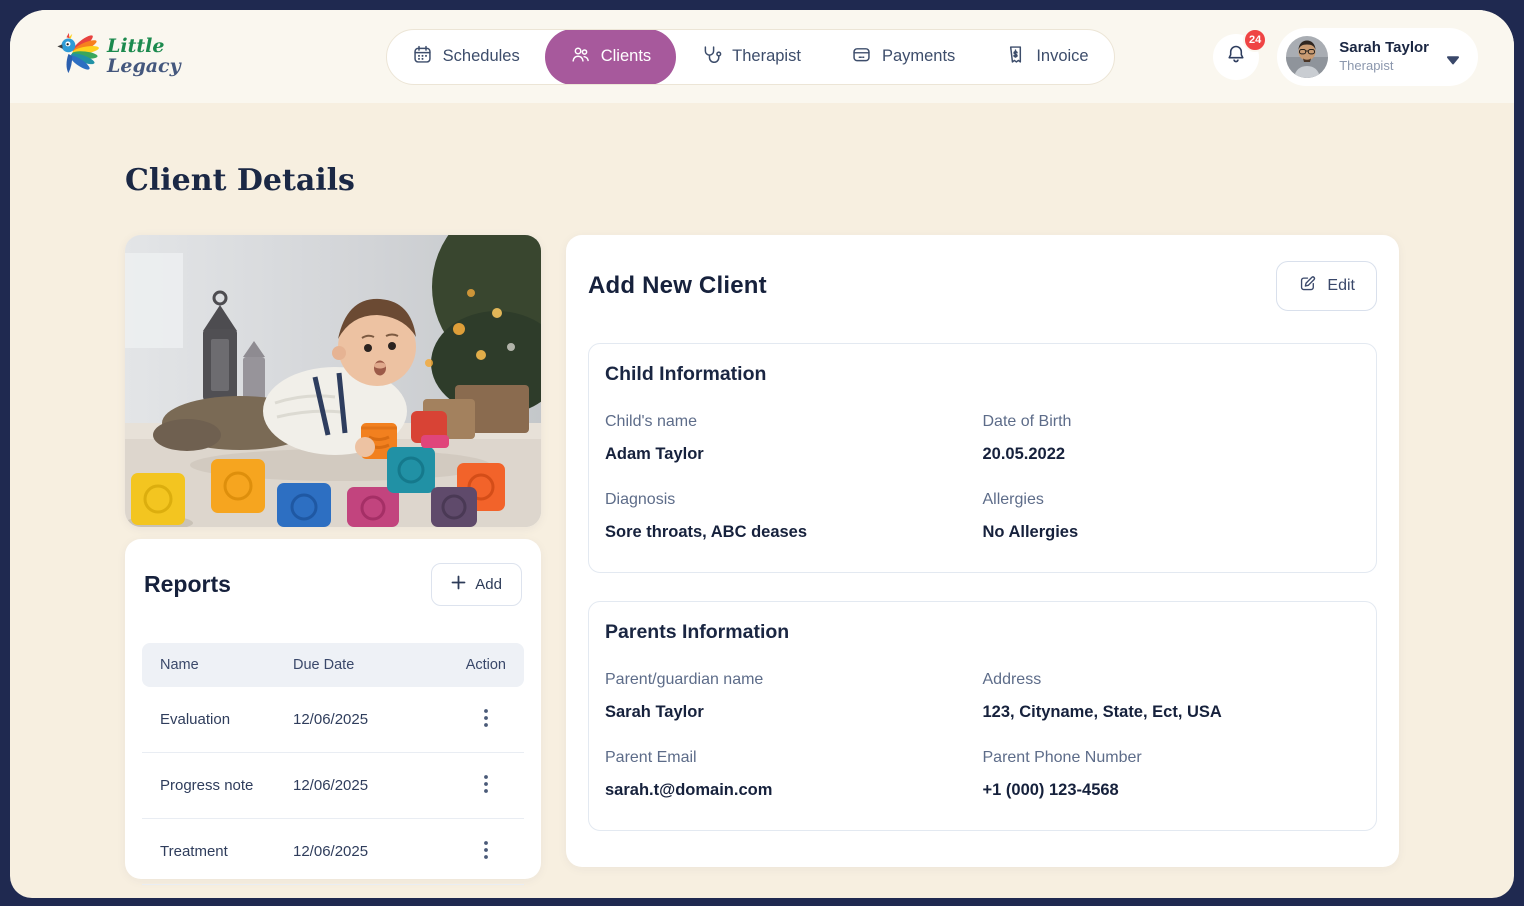 The height and width of the screenshot is (906, 1524). I want to click on field-label: Allergies, so click(1013, 499).